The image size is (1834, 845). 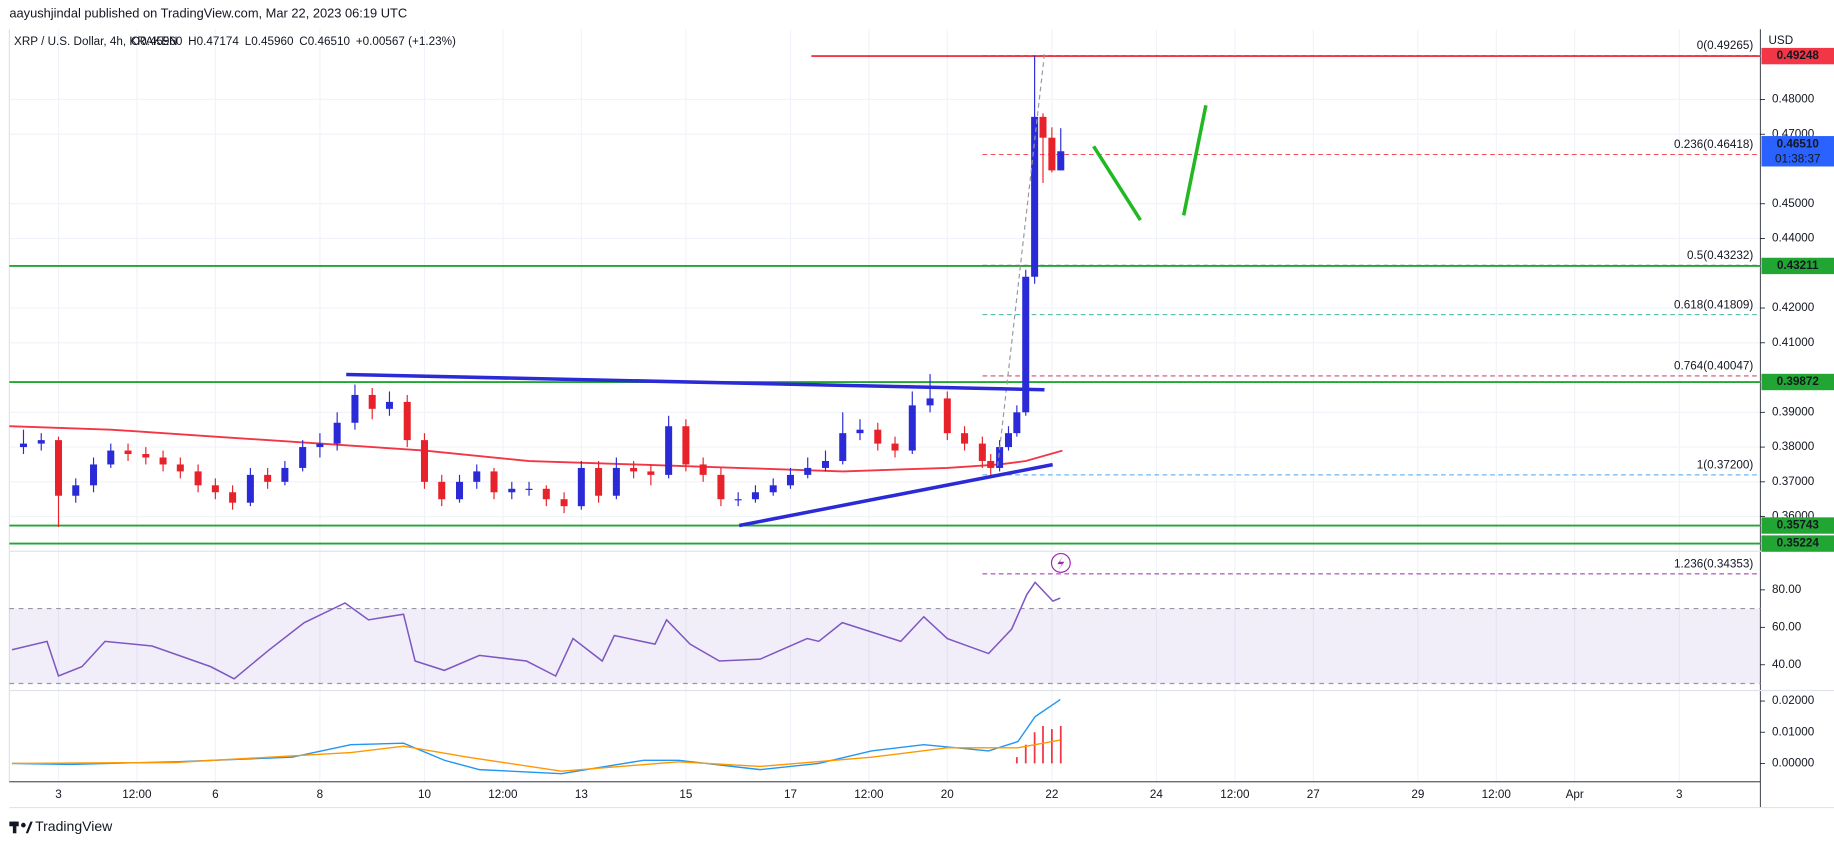 What do you see at coordinates (1417, 794) in the screenshot?
I see `x-tick-label: 29` at bounding box center [1417, 794].